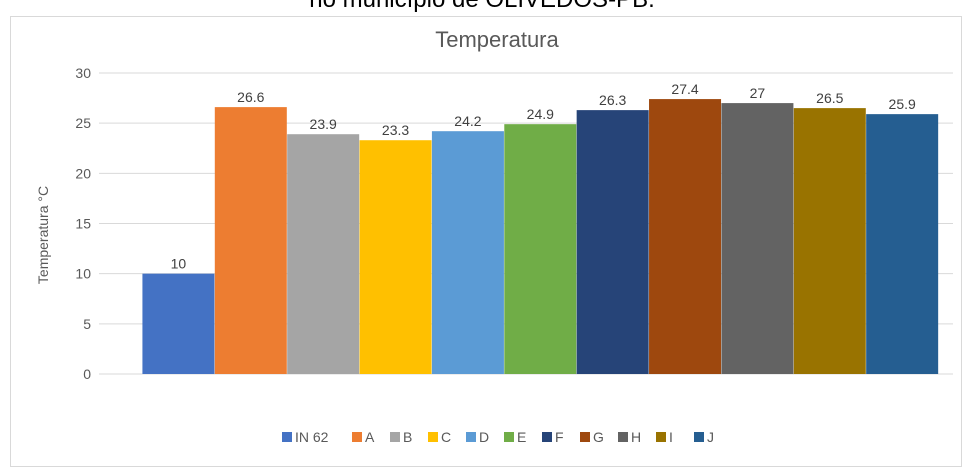  Describe the element at coordinates (540, 114) in the screenshot. I see `data-label: 24.9` at that location.